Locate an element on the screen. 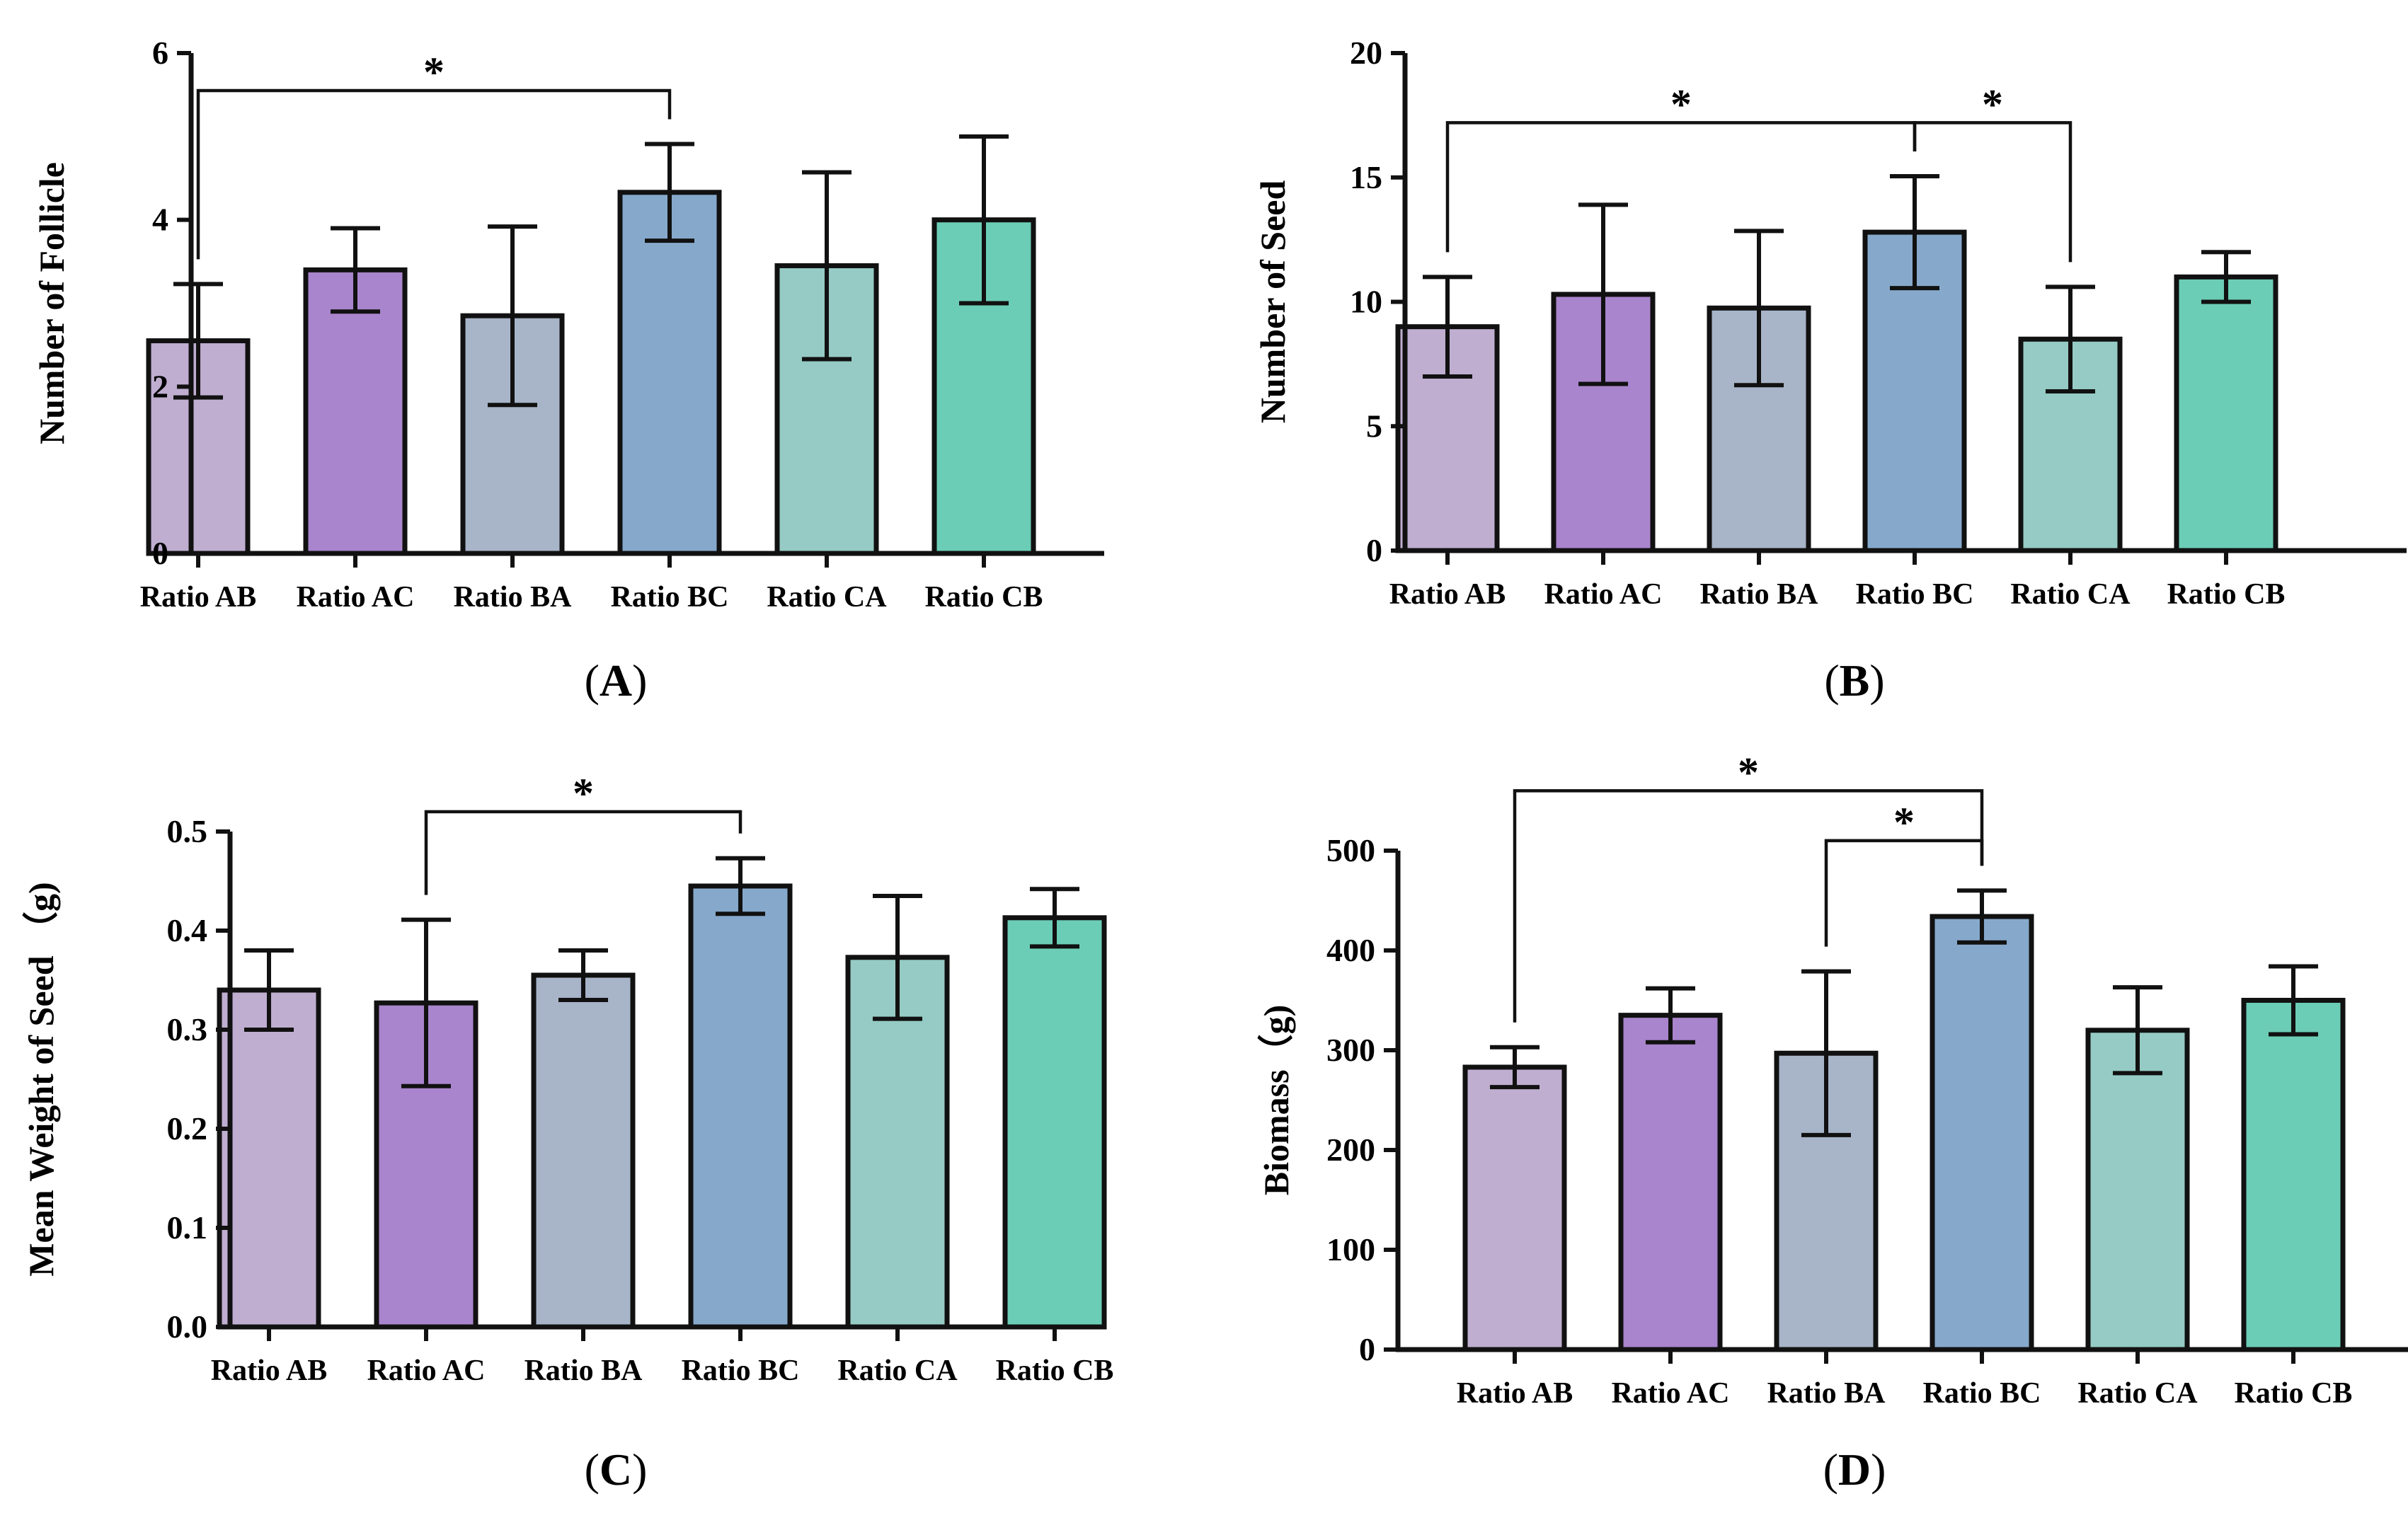 This screenshot has width=2408, height=1518. panel-letter-d: D is located at coordinates (1854, 1470).